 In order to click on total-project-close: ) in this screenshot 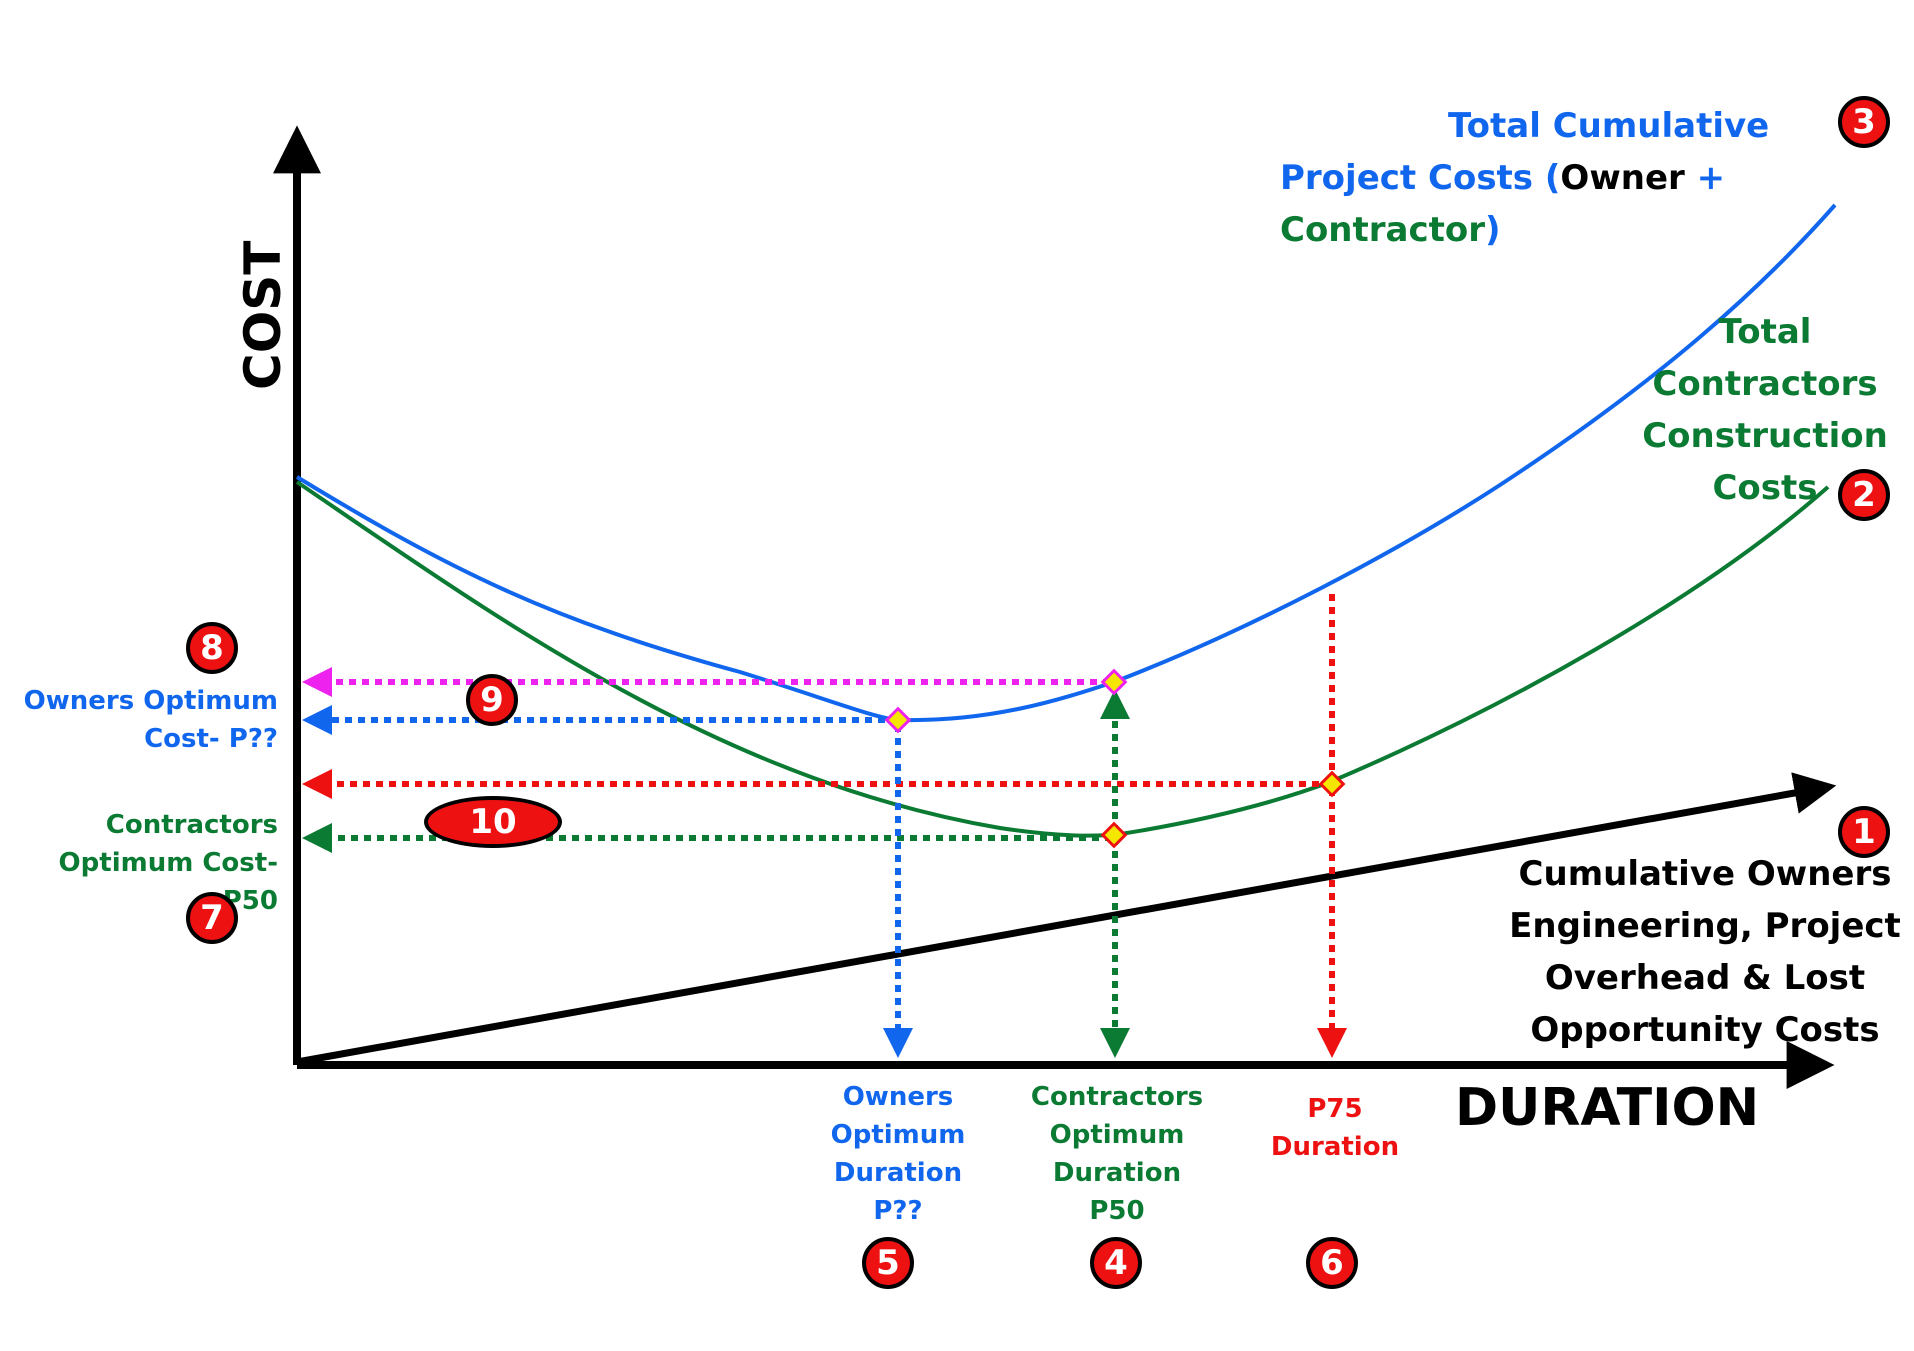, I will do `click(1493, 230)`.